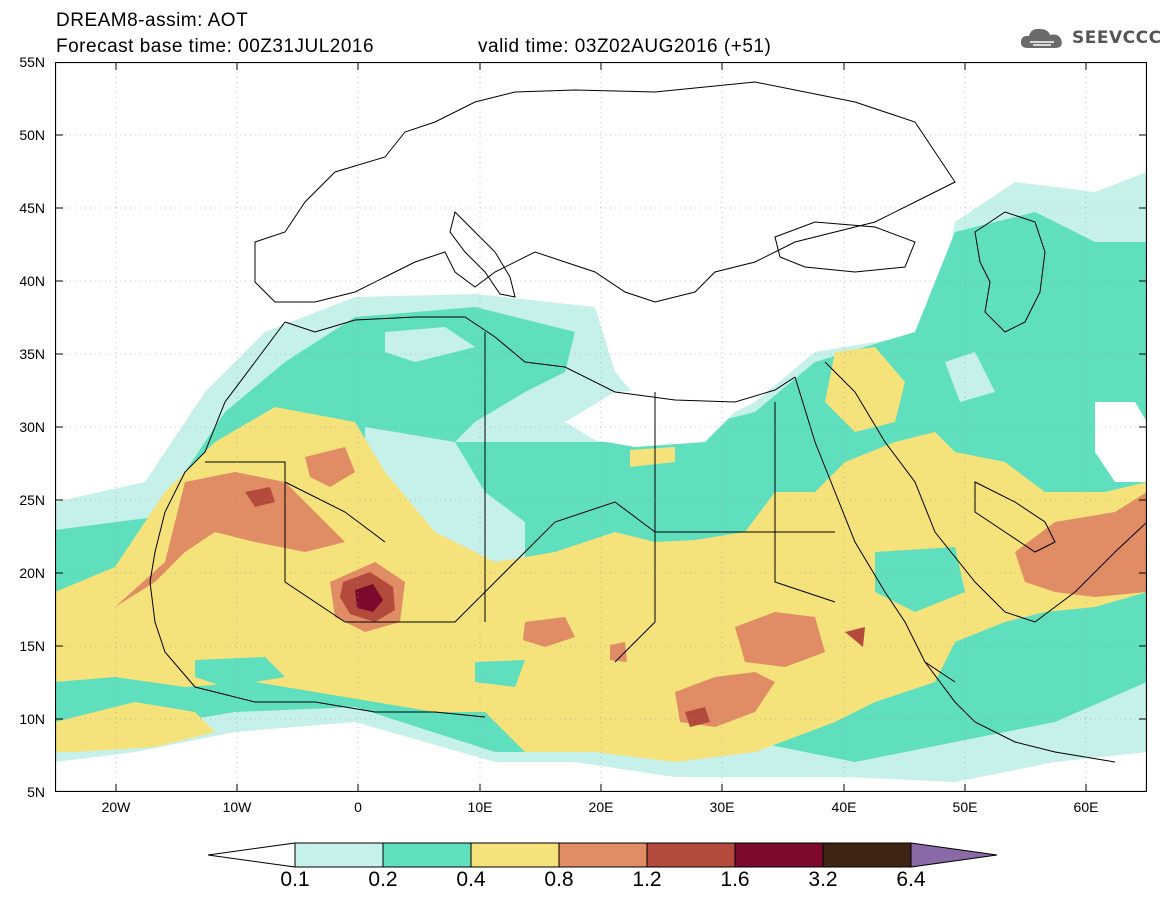 Image resolution: width=1165 pixels, height=905 pixels. What do you see at coordinates (32, 500) in the screenshot?
I see `lat-label-25n: 25N` at bounding box center [32, 500].